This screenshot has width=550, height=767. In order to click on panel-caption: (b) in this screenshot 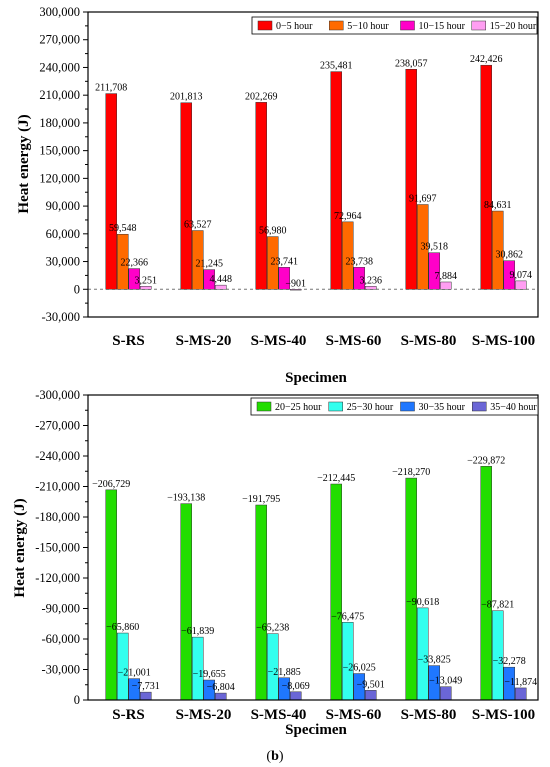, I will do `click(274, 756)`.